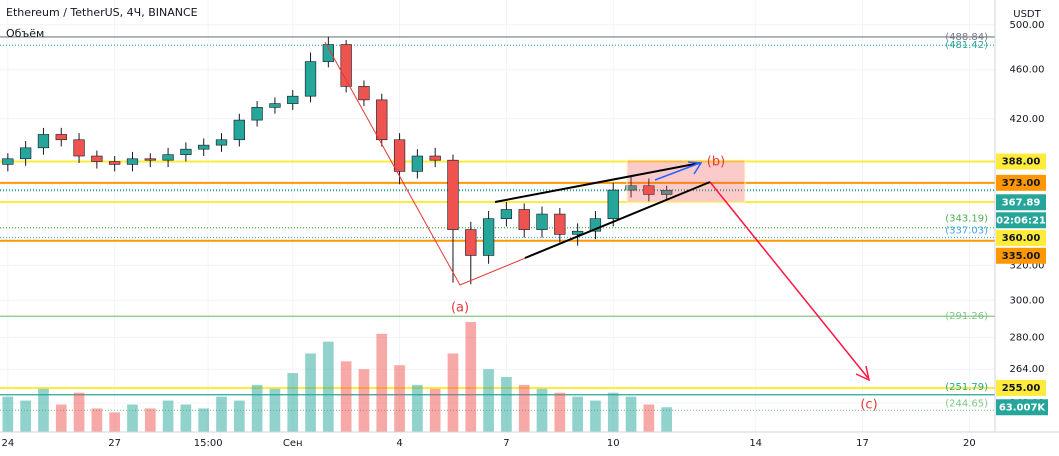  Describe the element at coordinates (966, 219) in the screenshot. I see `level-label: (343.19)` at that location.